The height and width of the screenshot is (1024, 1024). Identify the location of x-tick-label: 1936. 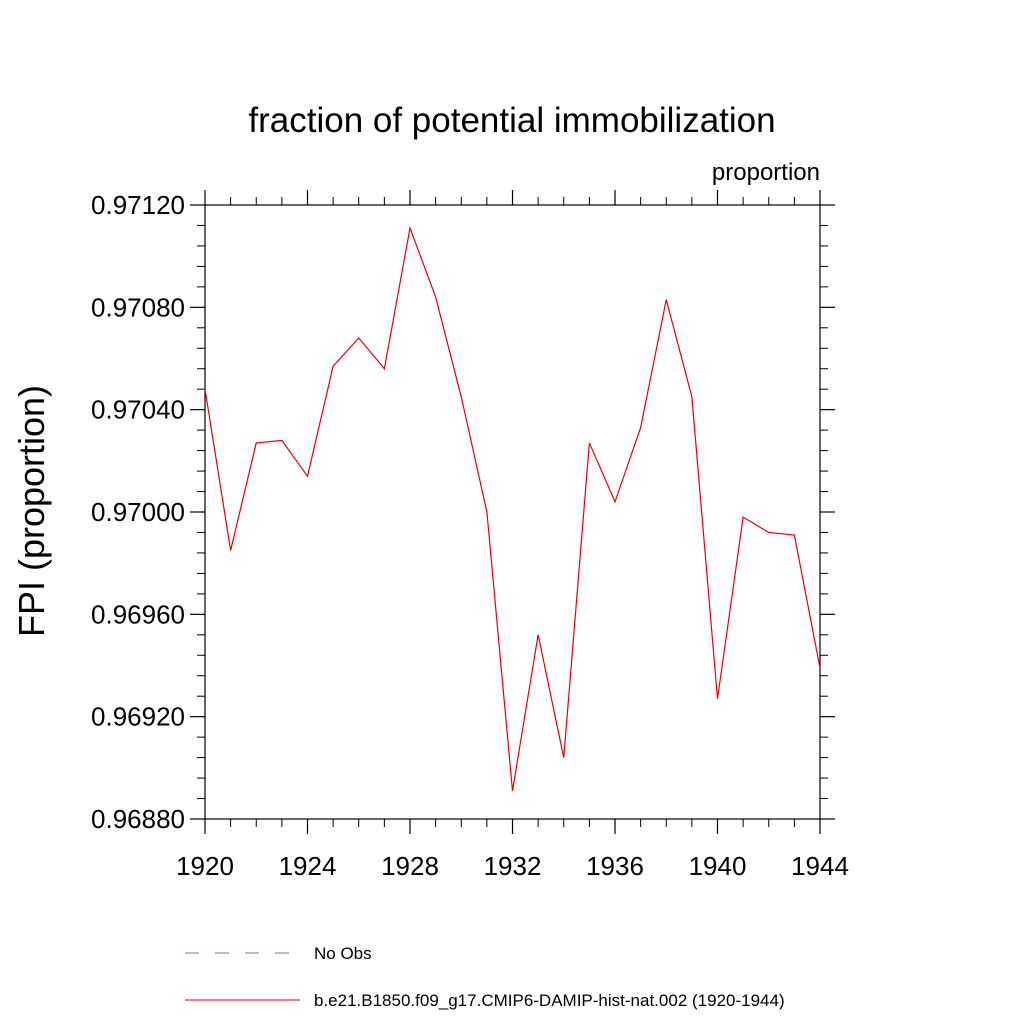
(615, 866).